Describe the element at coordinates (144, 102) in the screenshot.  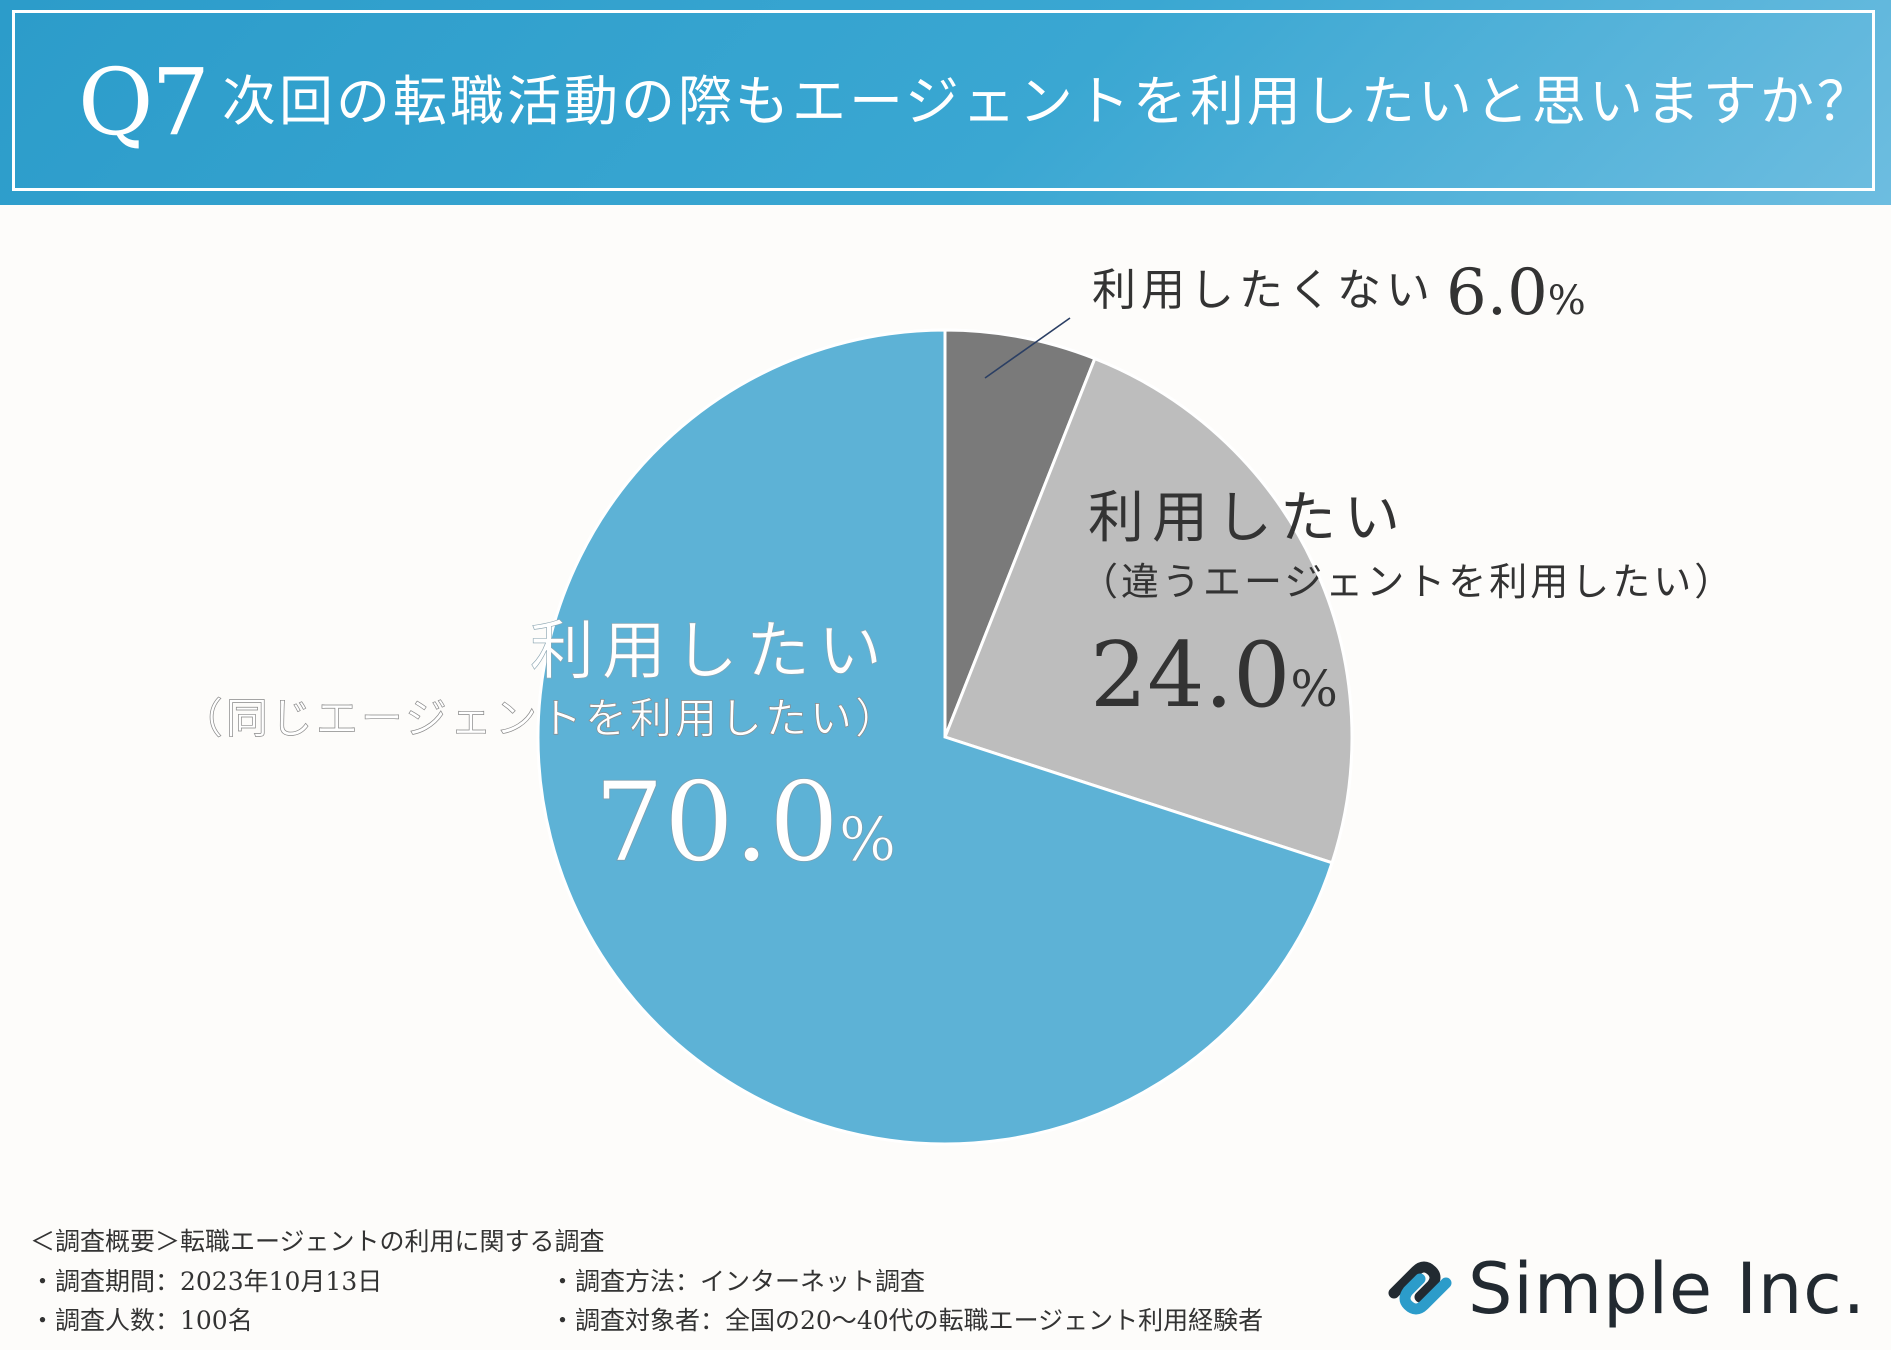
I see `question-number: Q7` at that location.